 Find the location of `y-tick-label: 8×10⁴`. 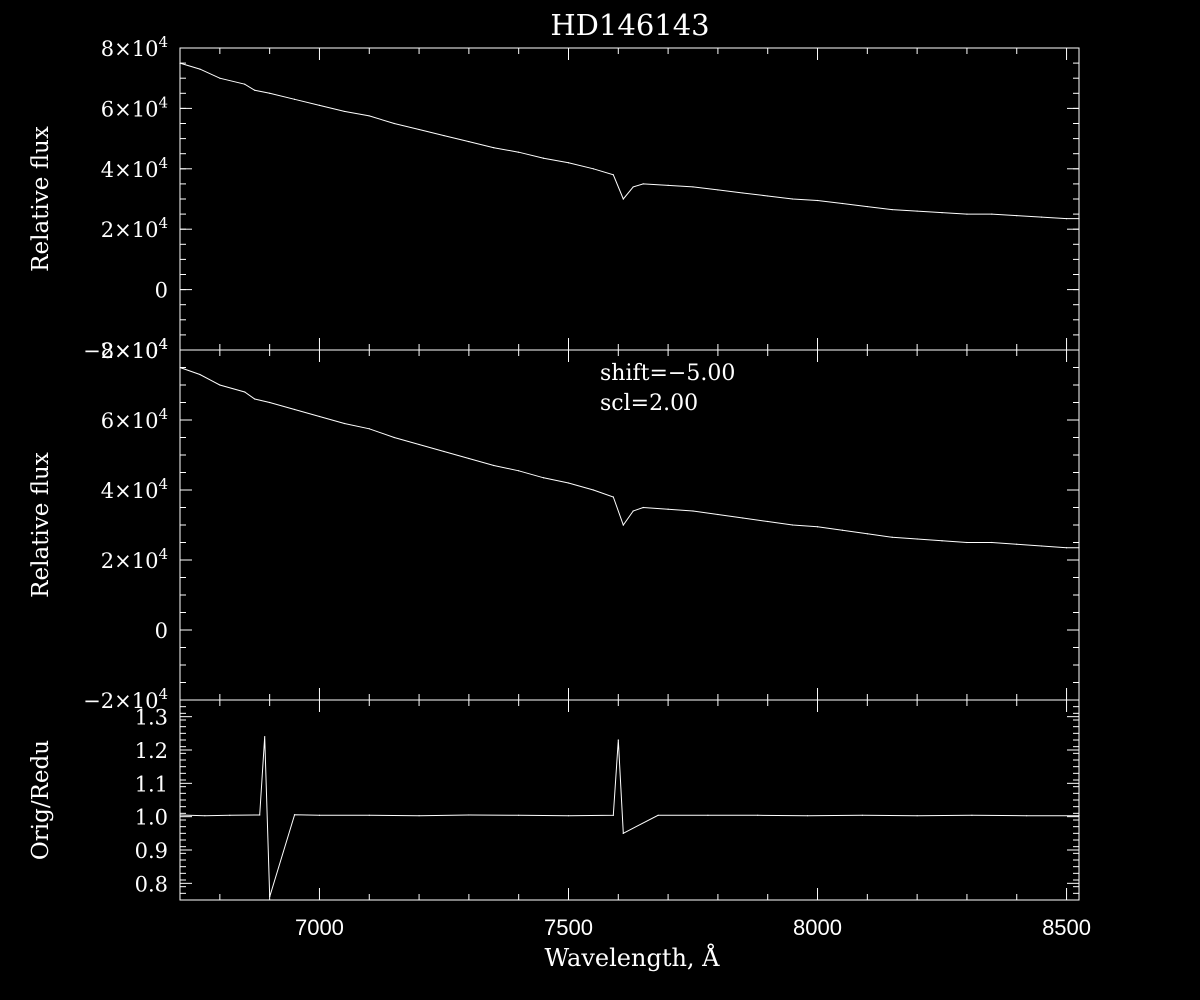

y-tick-label: 8×10⁴ is located at coordinates (134, 47).